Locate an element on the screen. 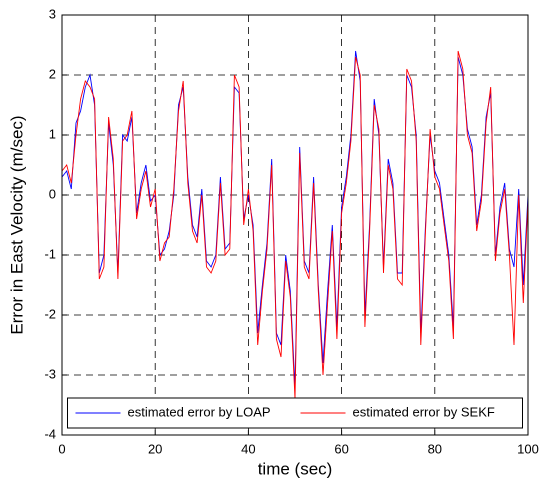 This screenshot has height=493, width=550. x-tick-label: 40 is located at coordinates (248, 448).